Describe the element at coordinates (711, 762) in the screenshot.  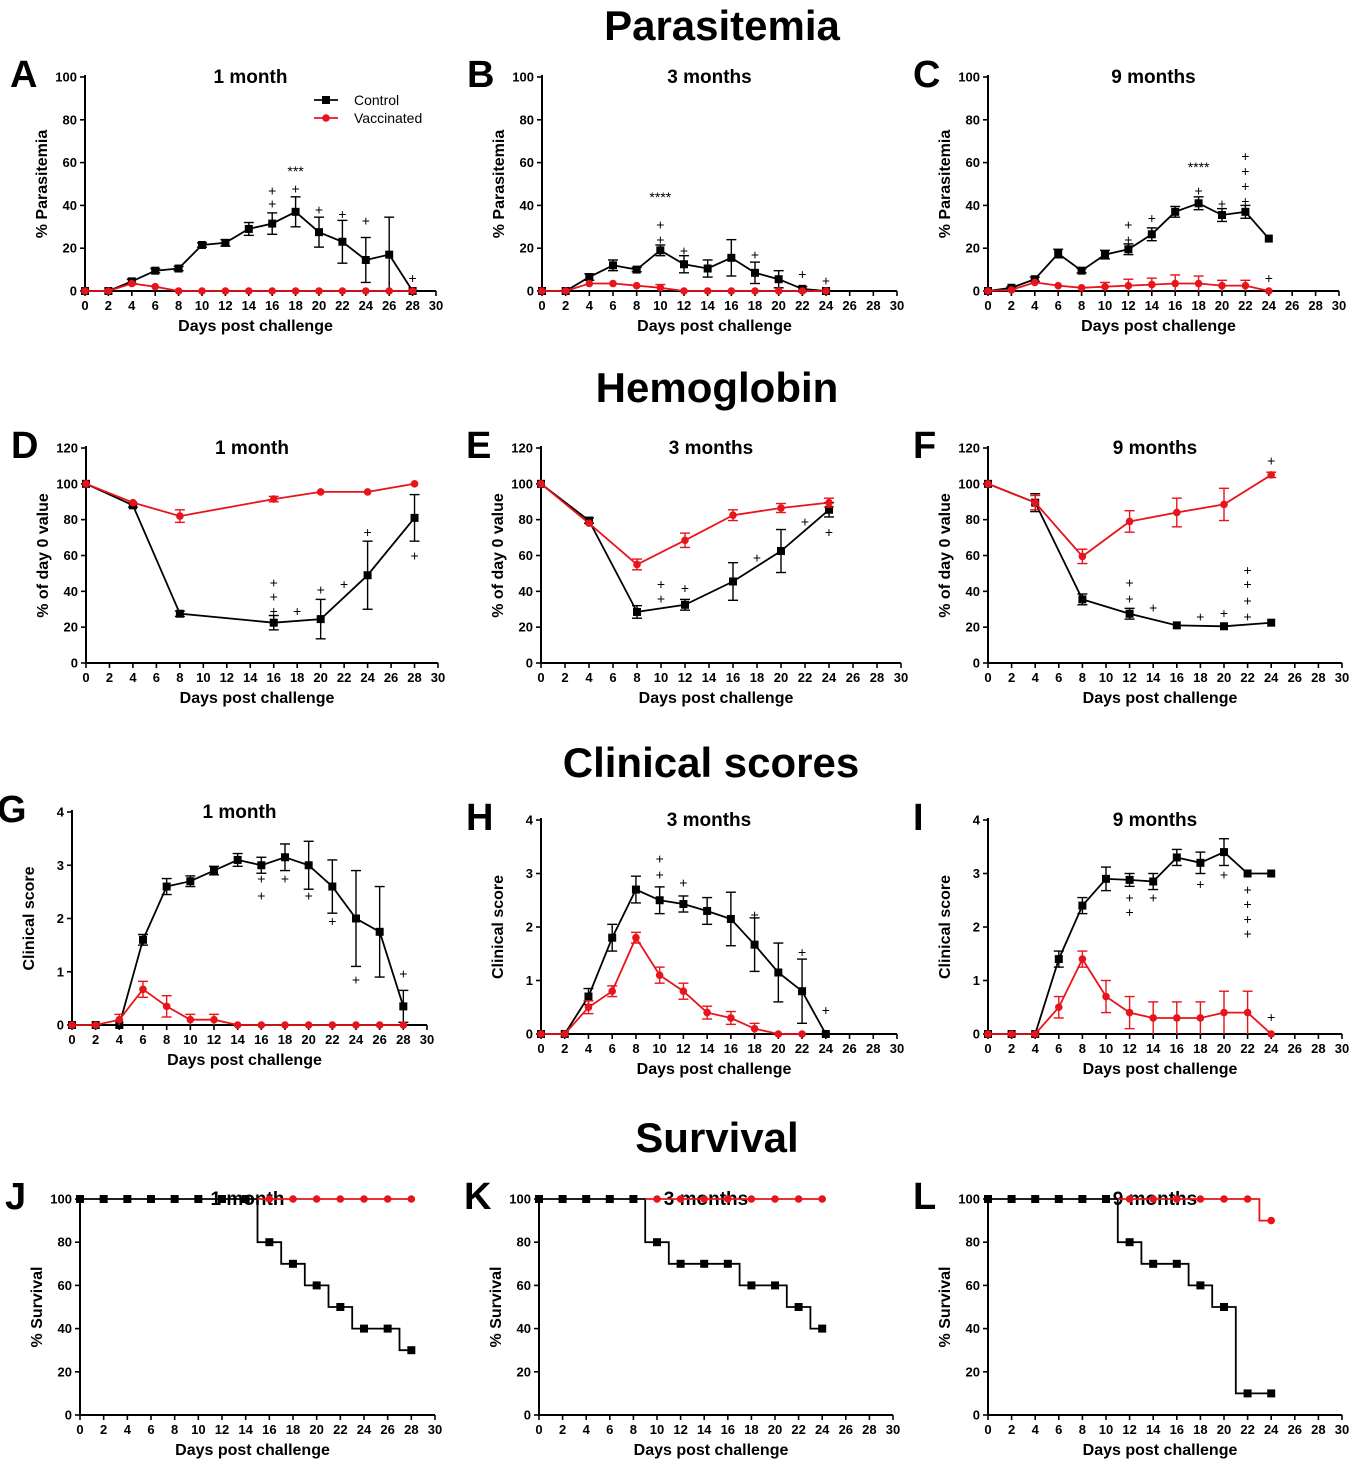
I see `section-title-clinical-scores: Clinical scores` at that location.